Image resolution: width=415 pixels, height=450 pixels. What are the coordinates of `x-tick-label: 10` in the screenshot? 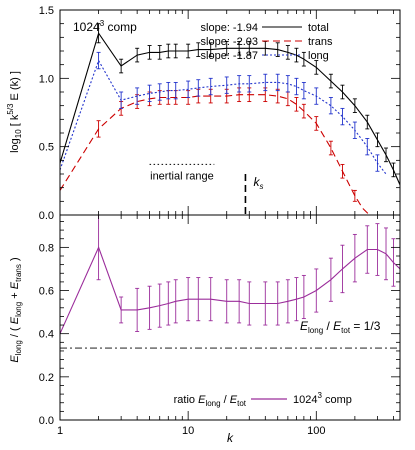 It's located at (188, 431).